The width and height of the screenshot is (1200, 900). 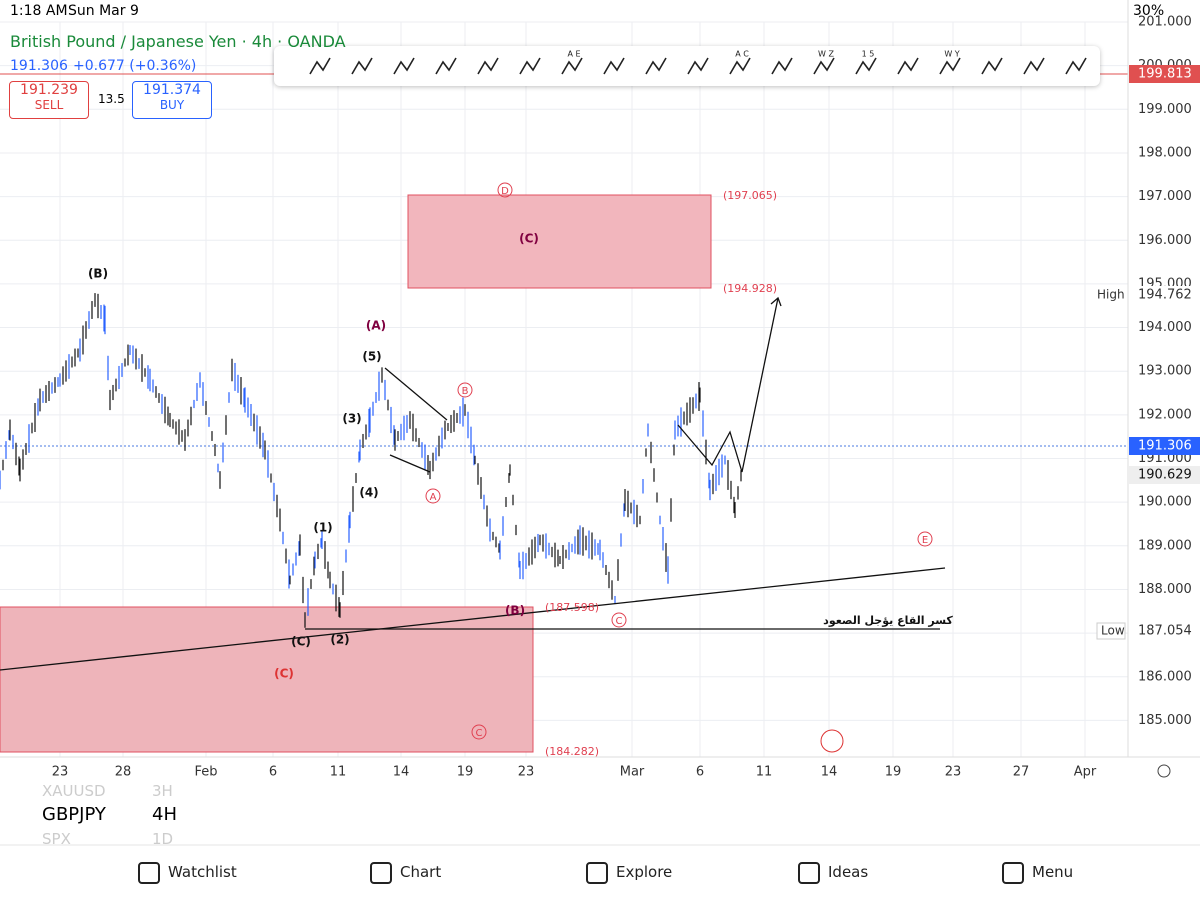 I want to click on low-price: 187.054, so click(x=1165, y=631).